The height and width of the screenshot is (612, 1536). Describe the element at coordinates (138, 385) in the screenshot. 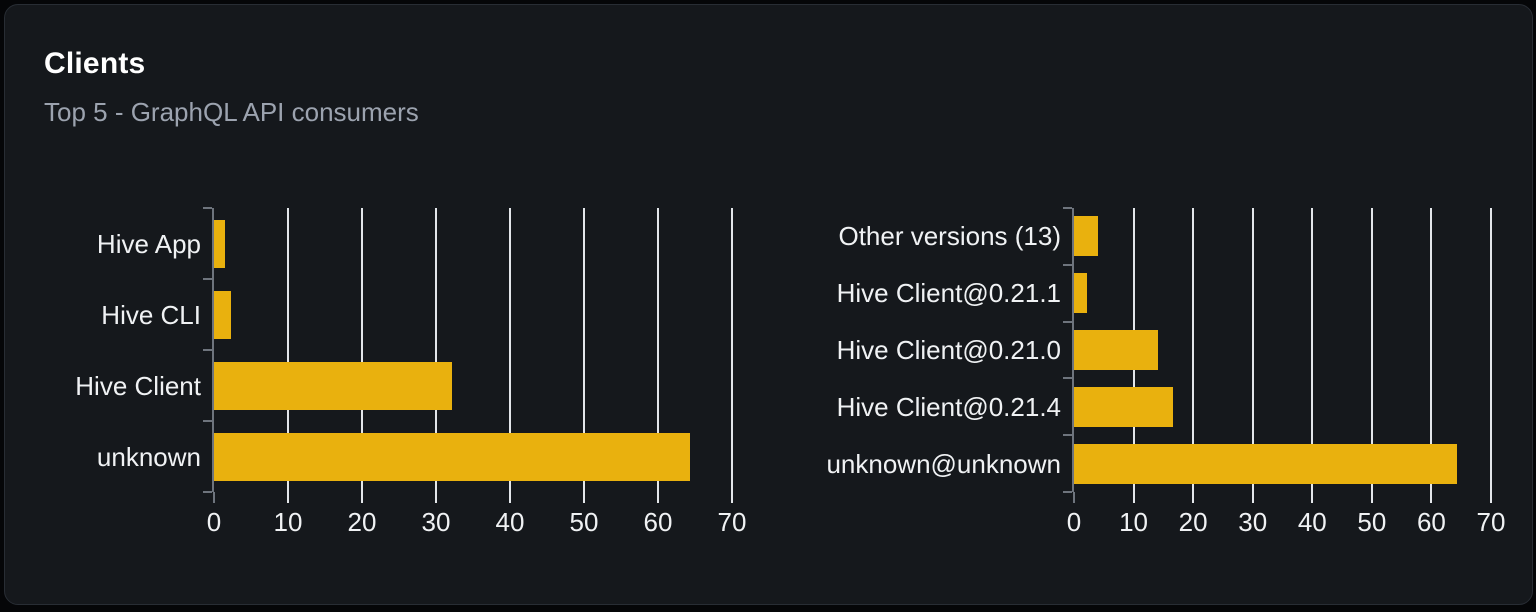

I see `category-label: Hive Client` at that location.